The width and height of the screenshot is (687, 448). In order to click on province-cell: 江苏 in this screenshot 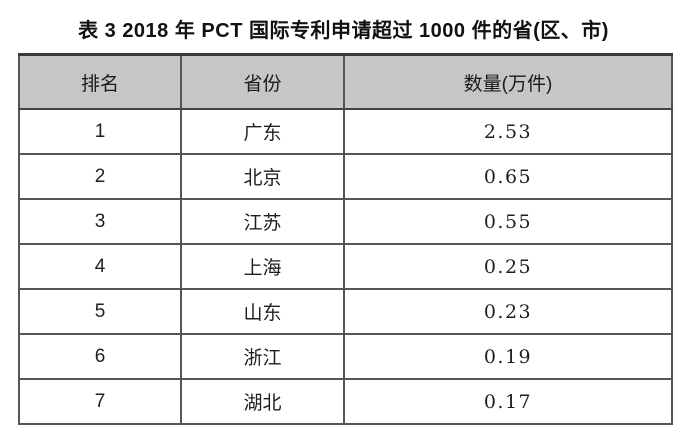, I will do `click(262, 221)`.